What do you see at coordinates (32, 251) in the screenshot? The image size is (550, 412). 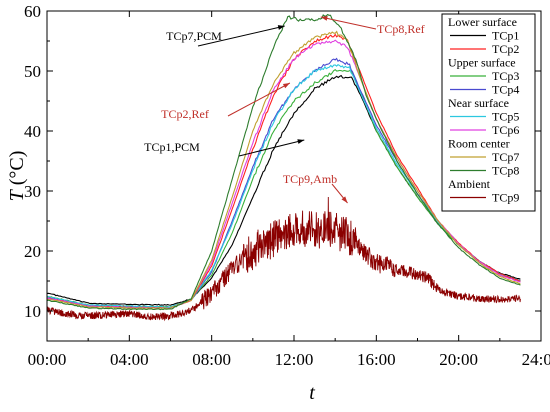 I see `y-tick-label: 20` at bounding box center [32, 251].